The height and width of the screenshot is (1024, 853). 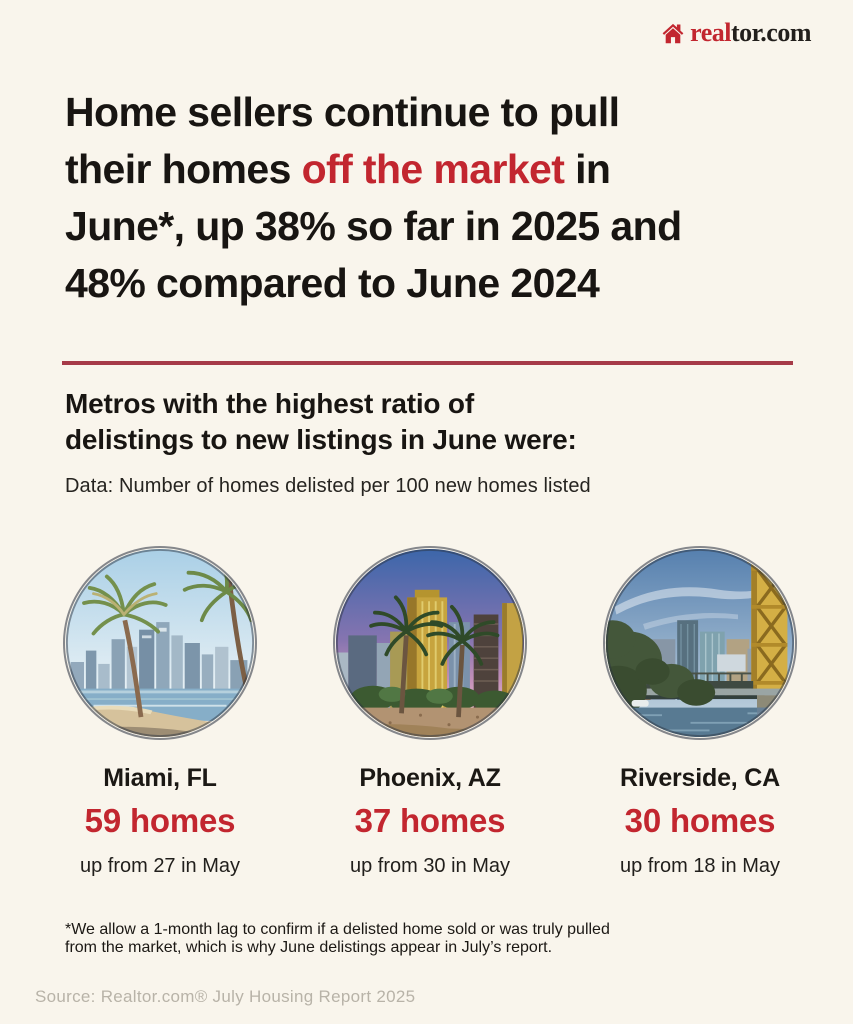 What do you see at coordinates (673, 33) in the screenshot?
I see `realtor-house-icon` at bounding box center [673, 33].